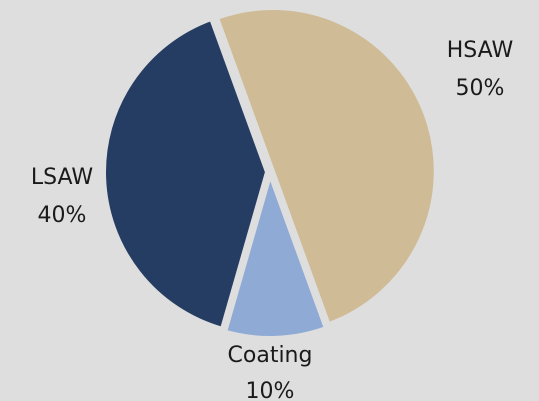  Describe the element at coordinates (62, 177) in the screenshot. I see `slice-label-lsaw: LSAW` at that location.